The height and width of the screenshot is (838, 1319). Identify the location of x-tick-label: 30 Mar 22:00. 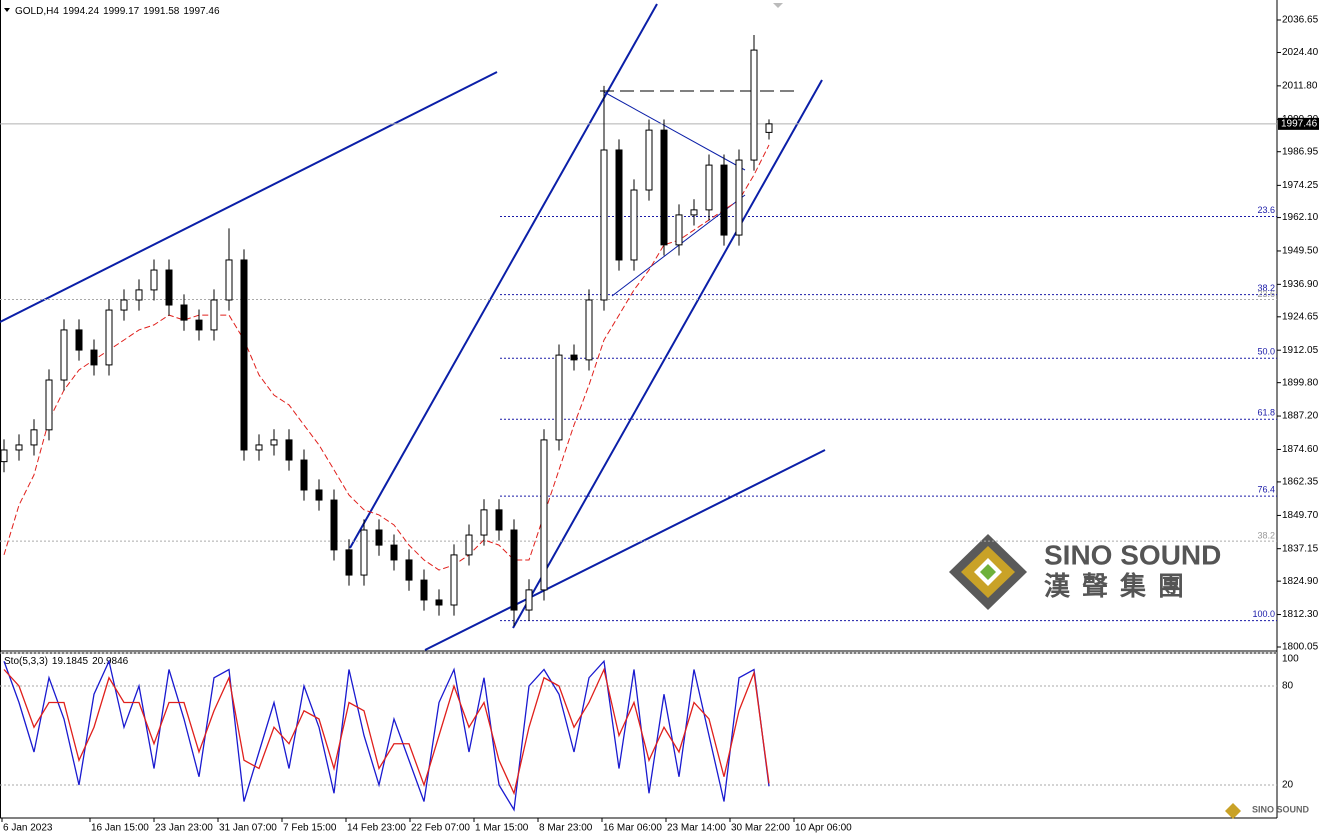
(760, 828).